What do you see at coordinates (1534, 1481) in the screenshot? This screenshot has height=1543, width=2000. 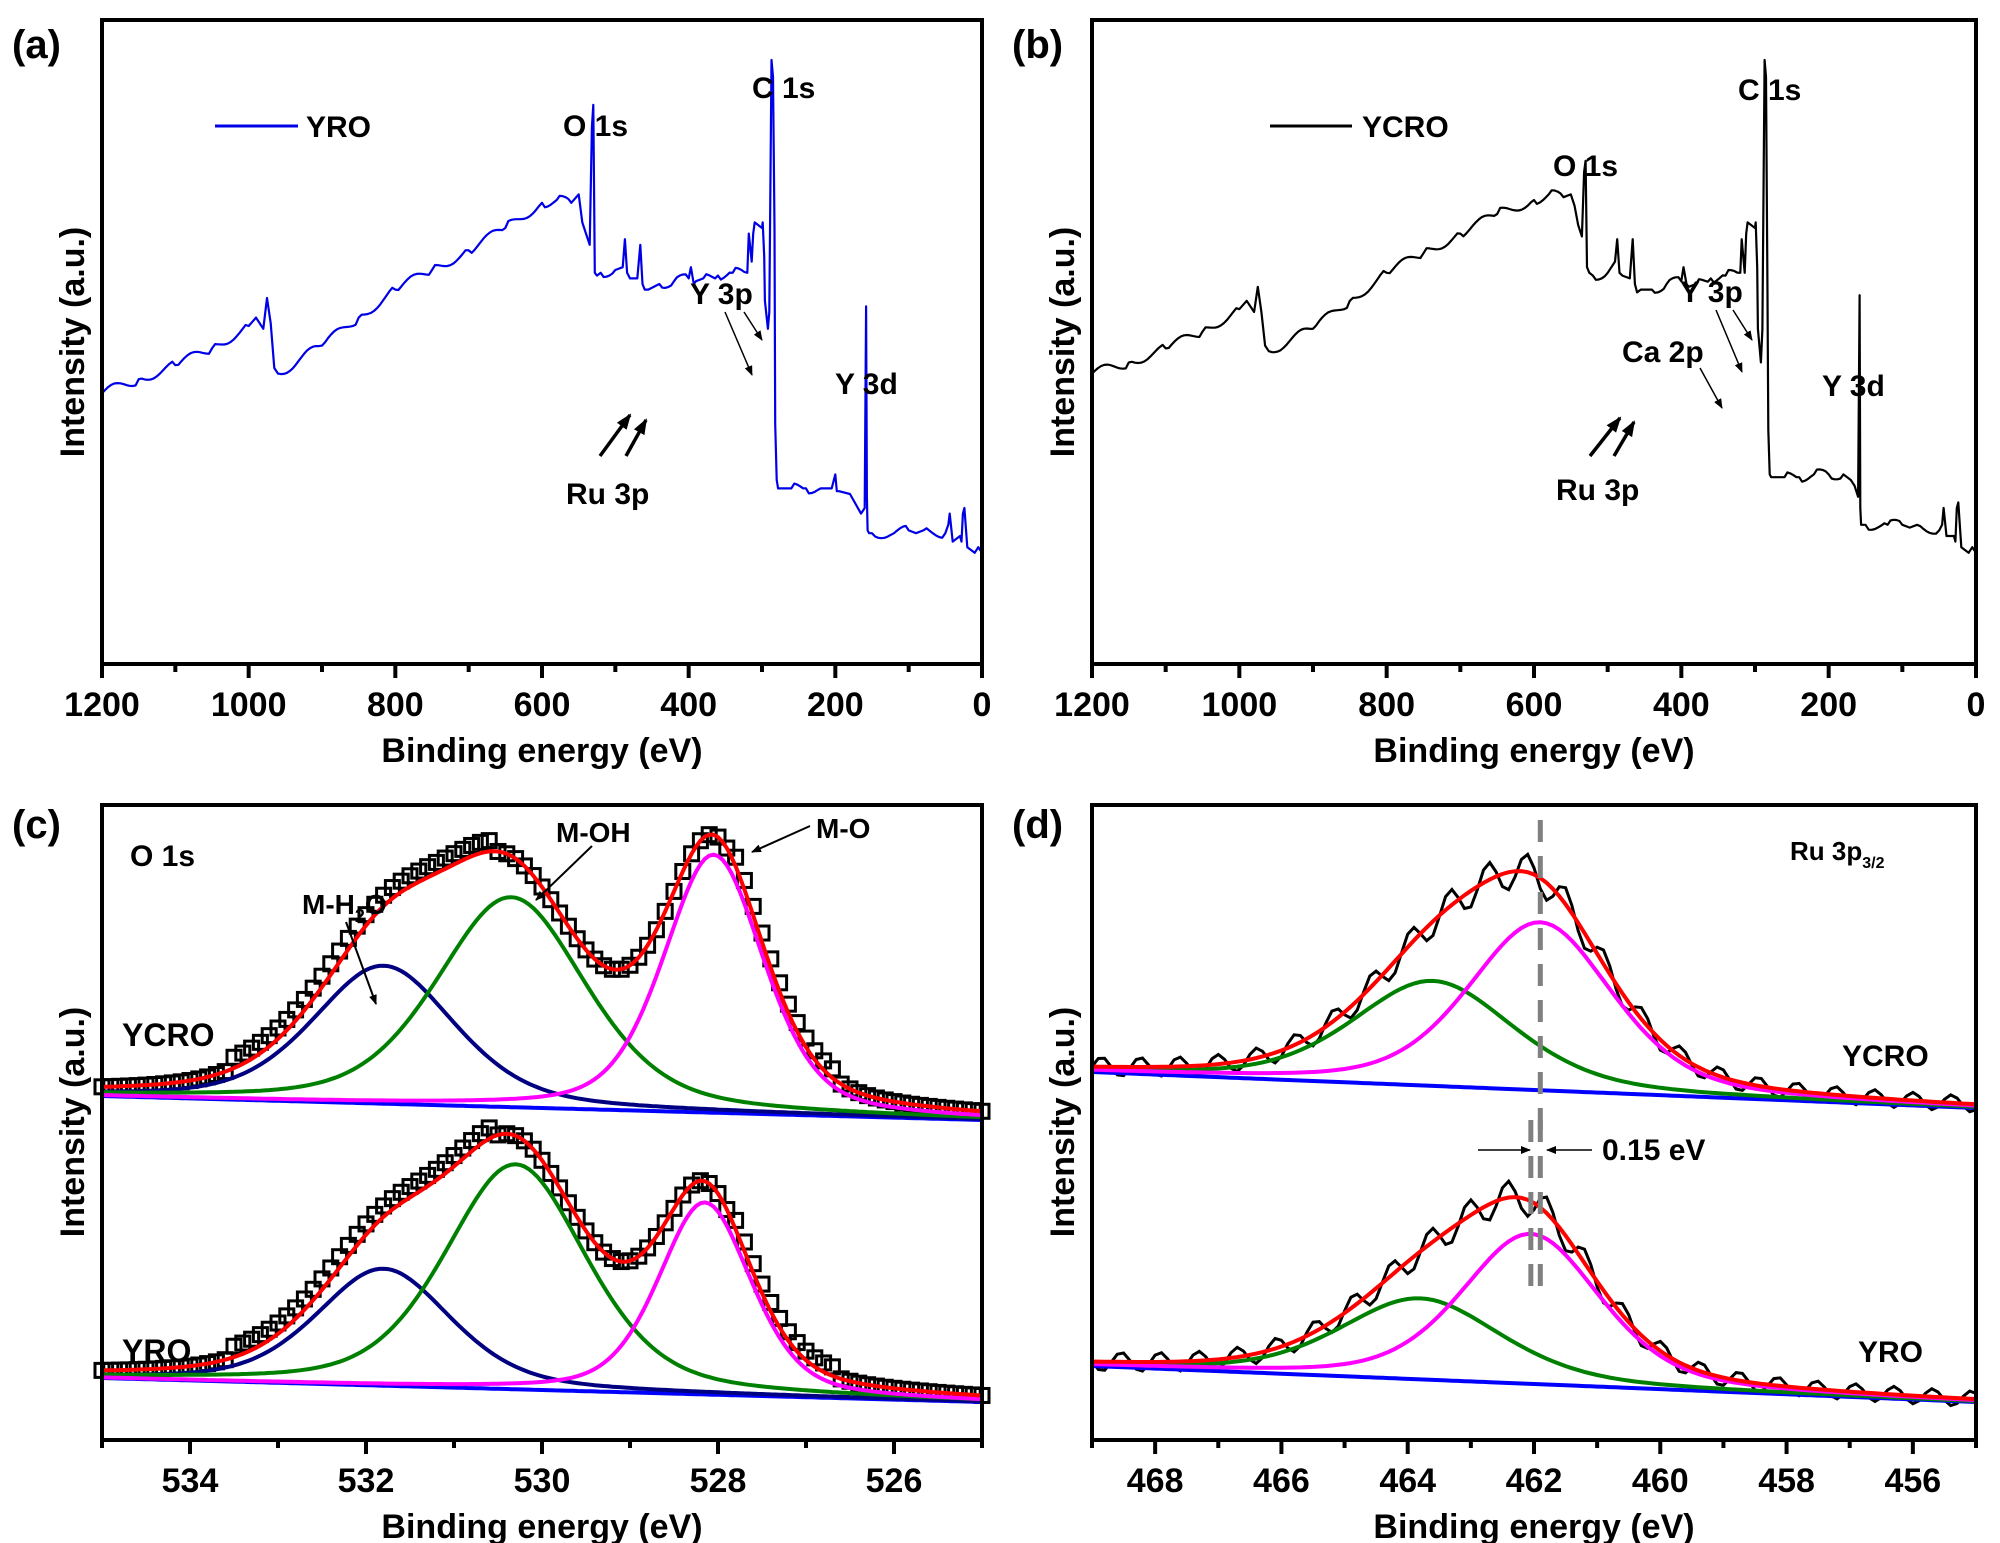 I see `x-tick-label: 462` at bounding box center [1534, 1481].